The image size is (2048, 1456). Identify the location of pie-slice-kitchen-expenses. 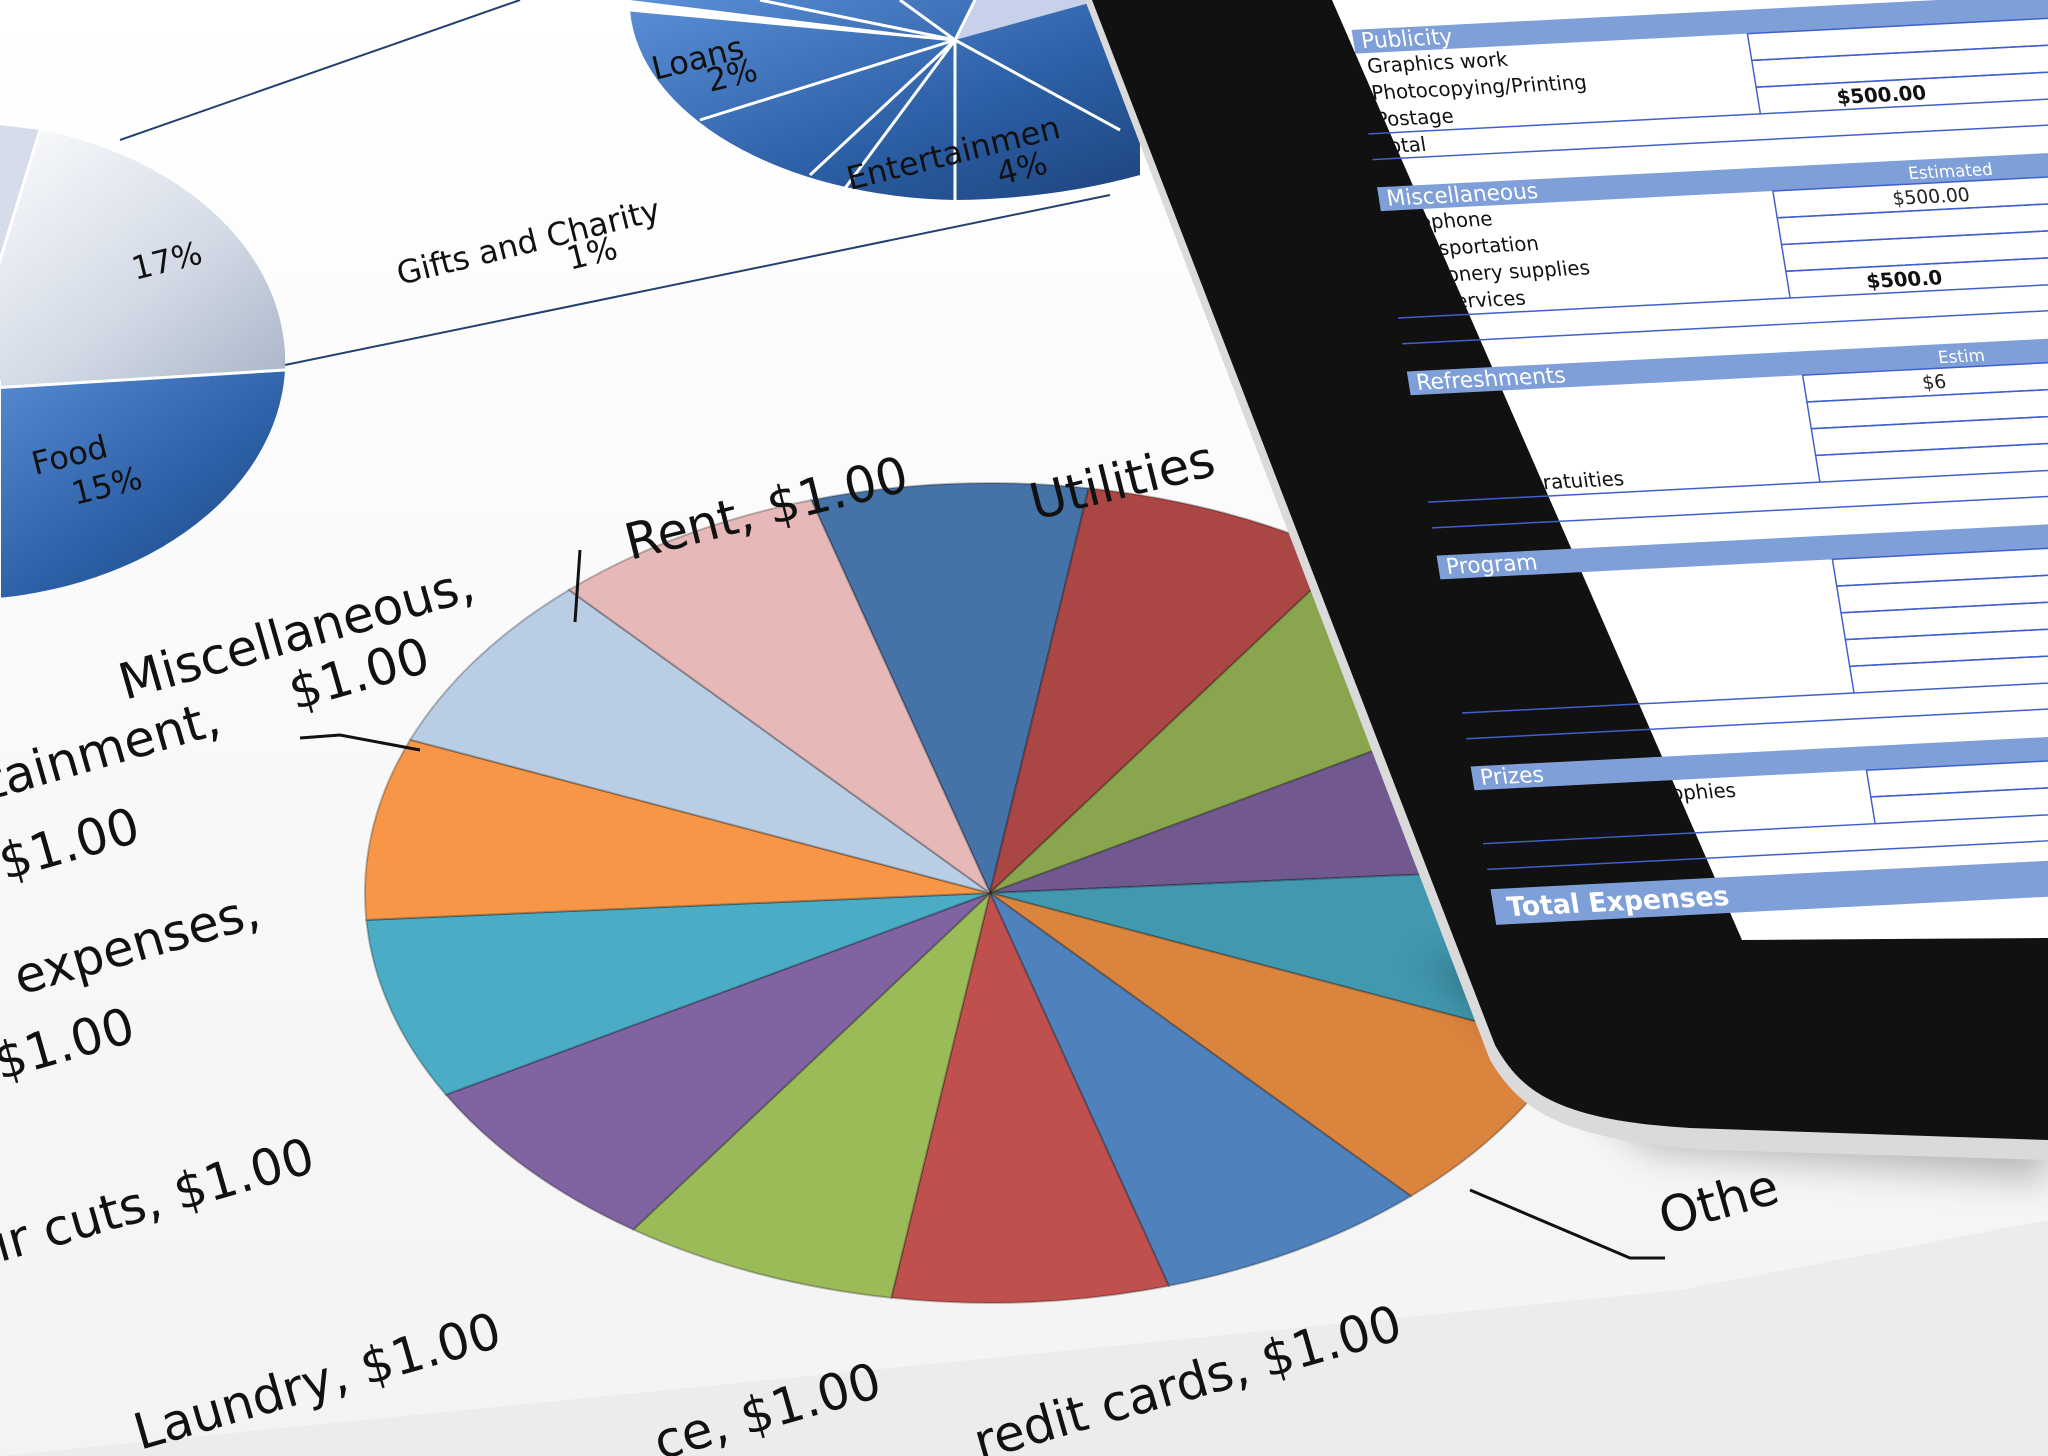
(677, 829).